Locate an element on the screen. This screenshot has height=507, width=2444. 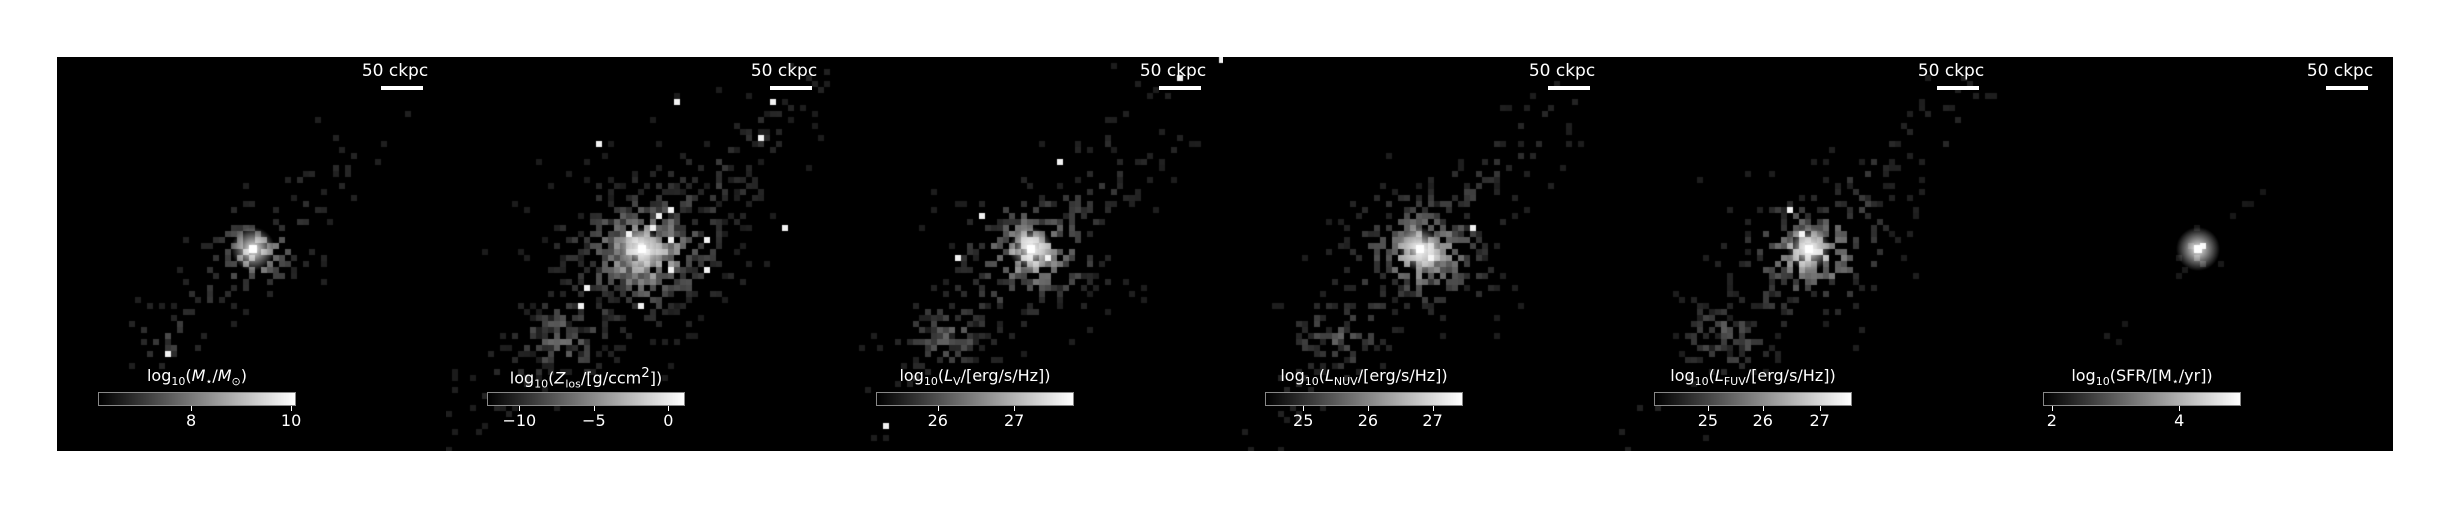
panel-metallicity: 50 ckpc log10(Zlos/[g/ccm2]) −10 −5 0 is located at coordinates (640, 254).